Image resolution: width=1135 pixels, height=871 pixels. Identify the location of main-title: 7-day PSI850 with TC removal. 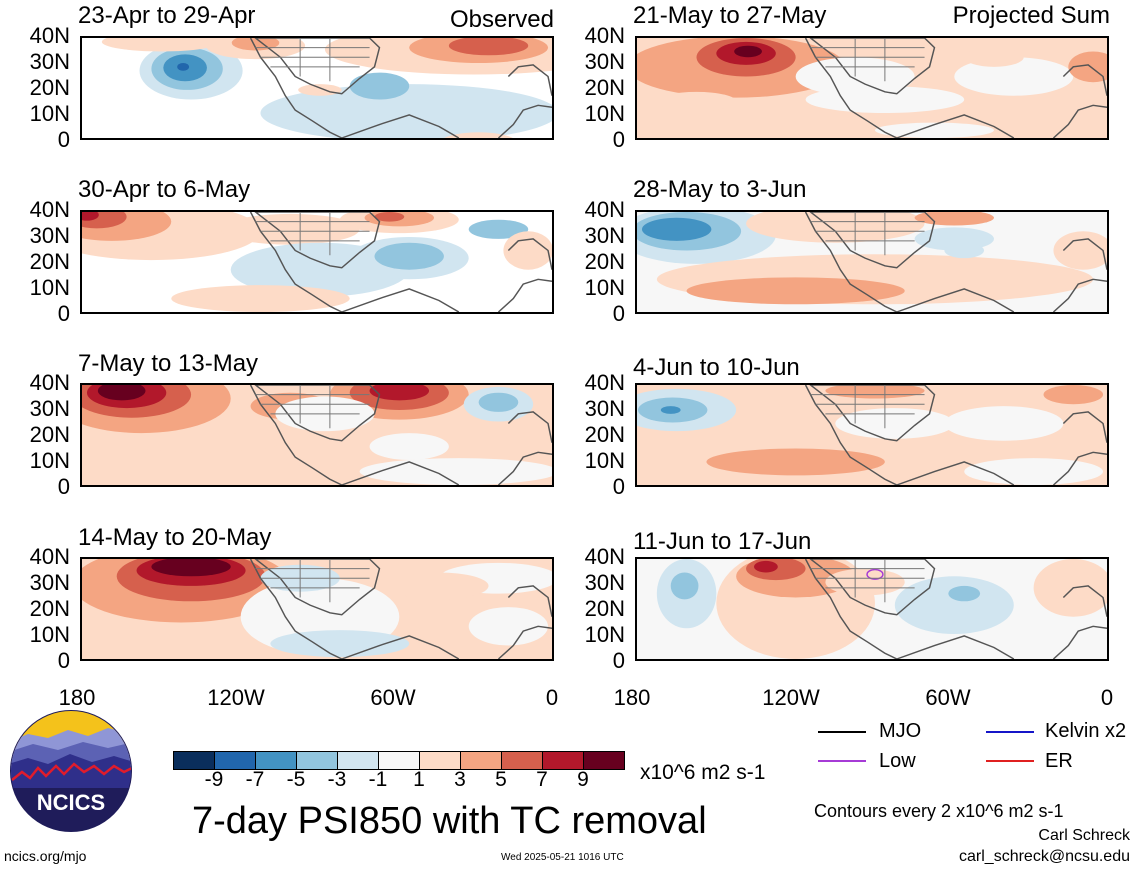
(449, 821).